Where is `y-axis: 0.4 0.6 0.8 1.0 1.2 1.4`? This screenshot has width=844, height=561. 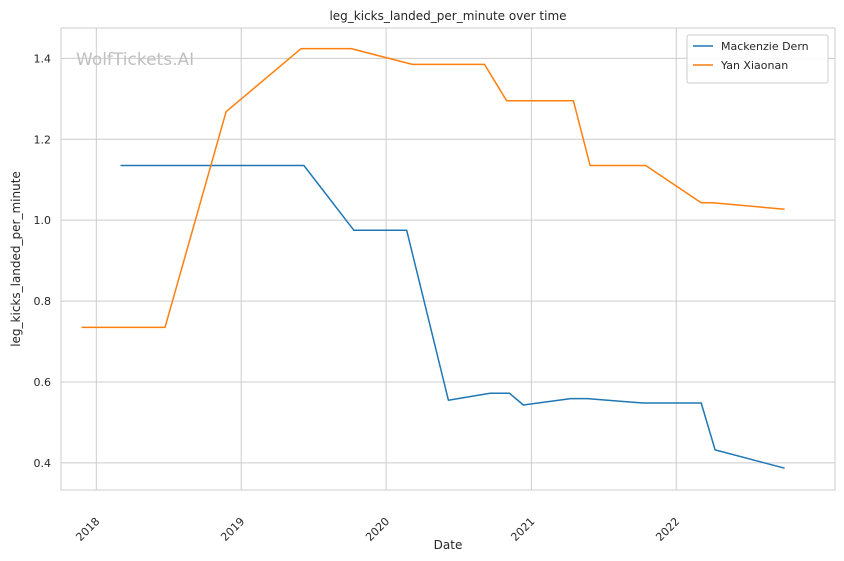 y-axis: 0.4 0.6 0.8 1.0 1.2 1.4 is located at coordinates (43, 261).